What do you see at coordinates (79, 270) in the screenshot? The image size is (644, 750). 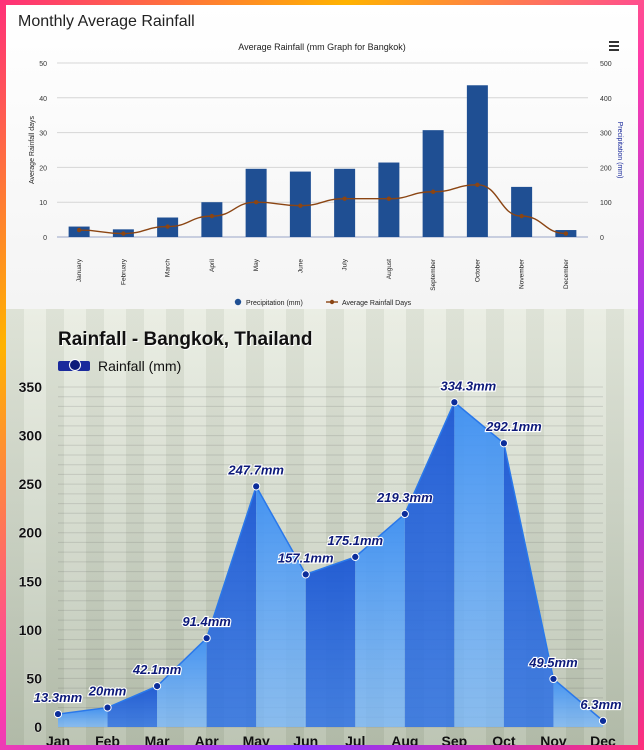 I see `x-tick-label: January` at bounding box center [79, 270].